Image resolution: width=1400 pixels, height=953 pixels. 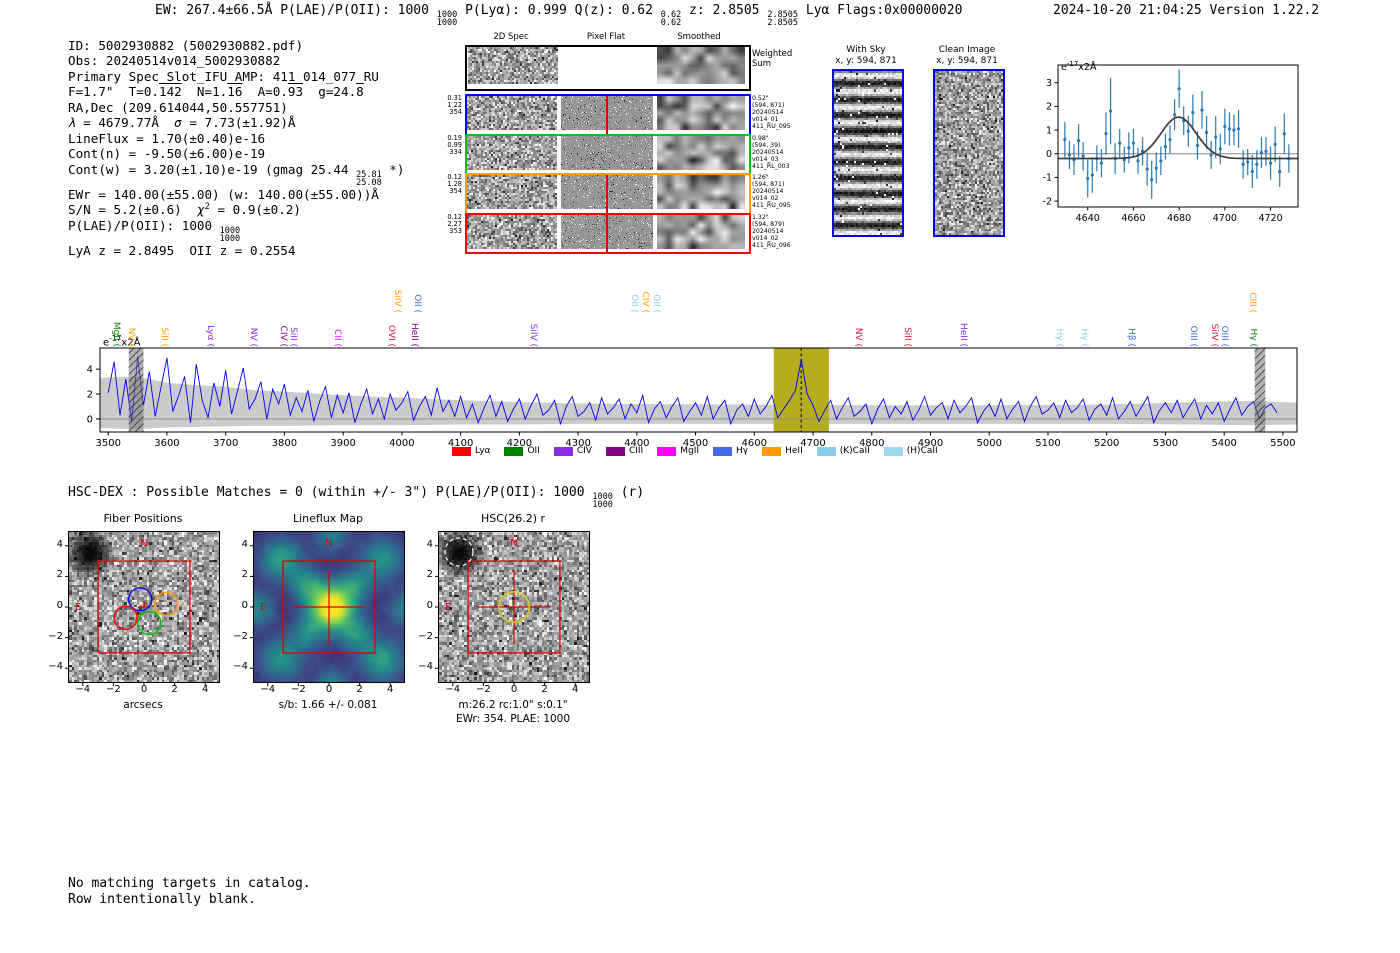 I want to click on info-line: S/N = 5.2(±0.6) χ2 = 0.9(±0.2), so click(x=184, y=209).